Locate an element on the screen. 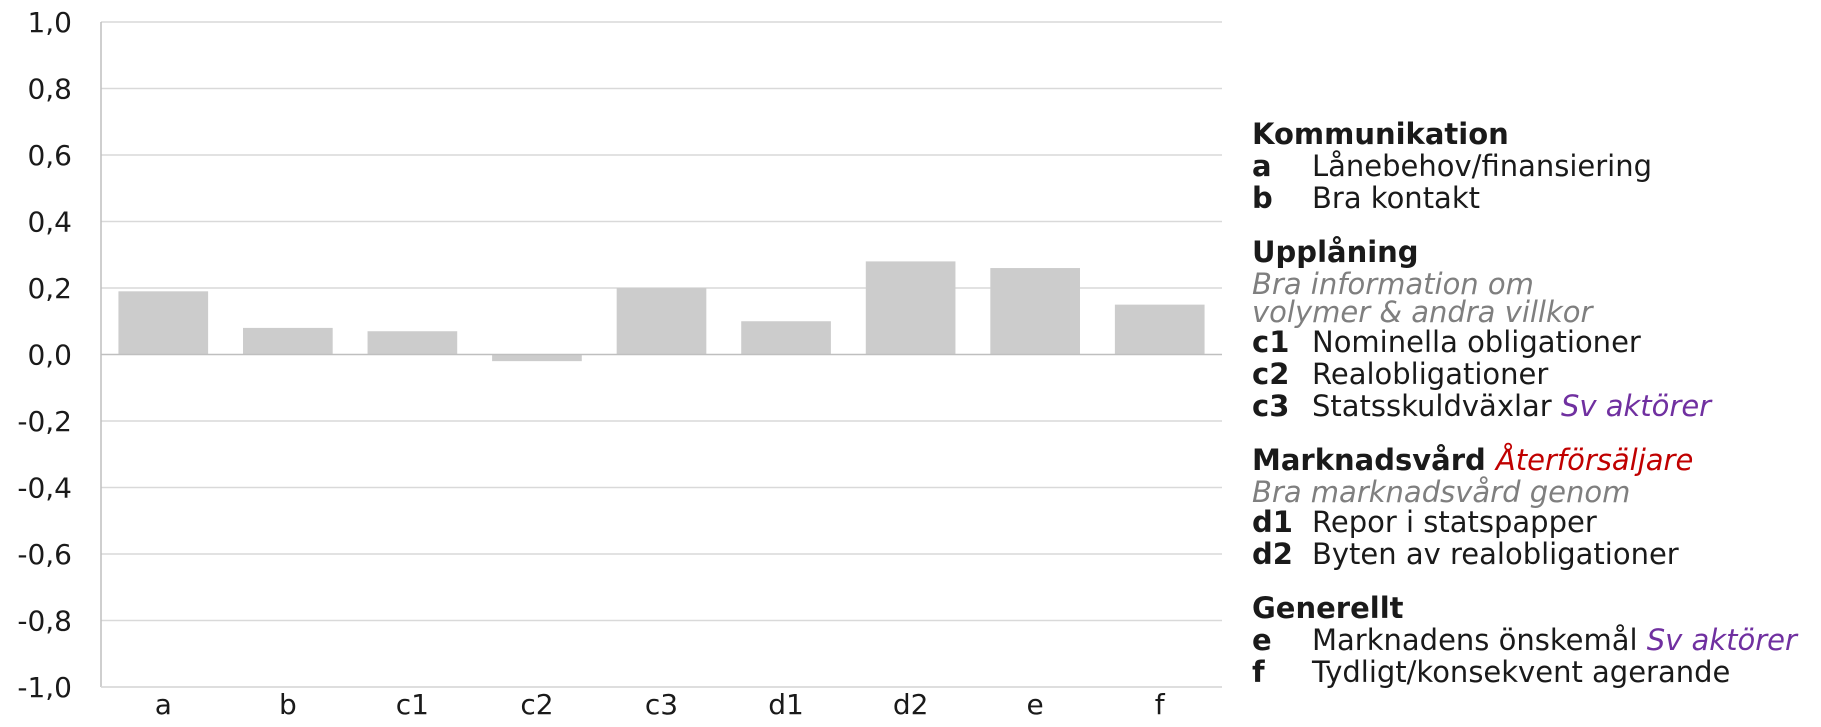 Image resolution: width=1821 pixels, height=727 pixels. legend-item-key: c2 is located at coordinates (1271, 374).